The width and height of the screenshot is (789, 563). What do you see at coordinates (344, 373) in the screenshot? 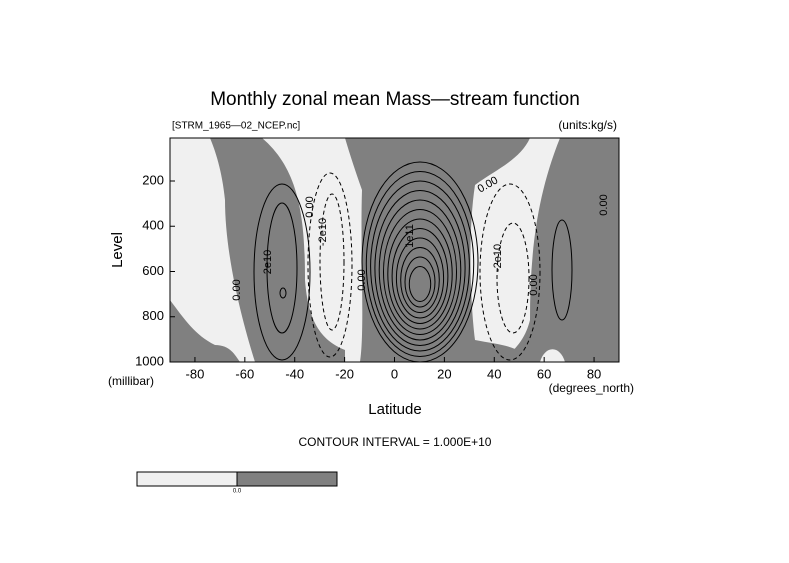
I see `x-tick-label: -20` at bounding box center [344, 373].